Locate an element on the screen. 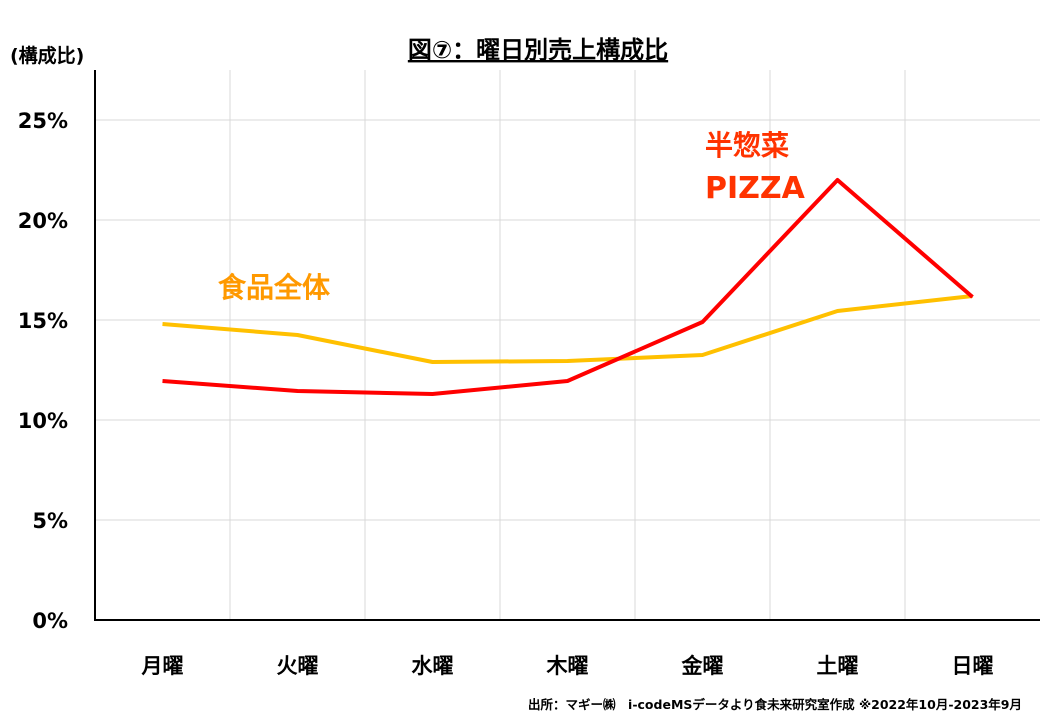  y-axis-label: (構成比) is located at coordinates (47, 55).